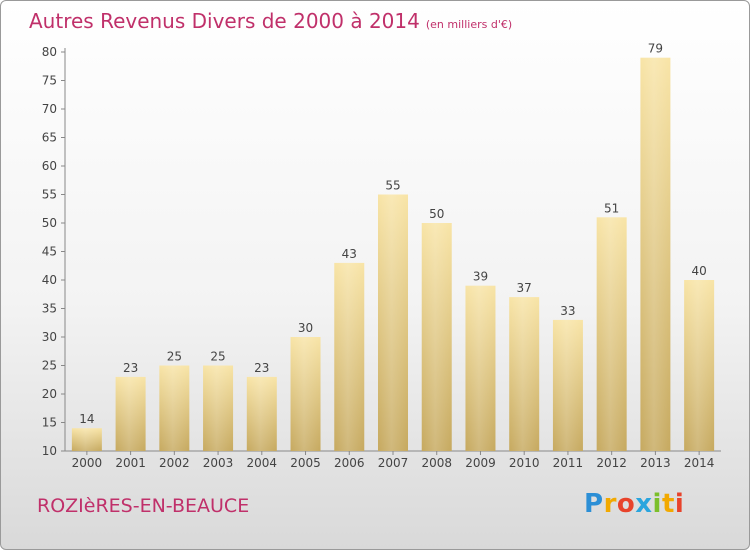 The height and width of the screenshot is (550, 750). What do you see at coordinates (699, 463) in the screenshot?
I see `x-tick-label: 2014` at bounding box center [699, 463].